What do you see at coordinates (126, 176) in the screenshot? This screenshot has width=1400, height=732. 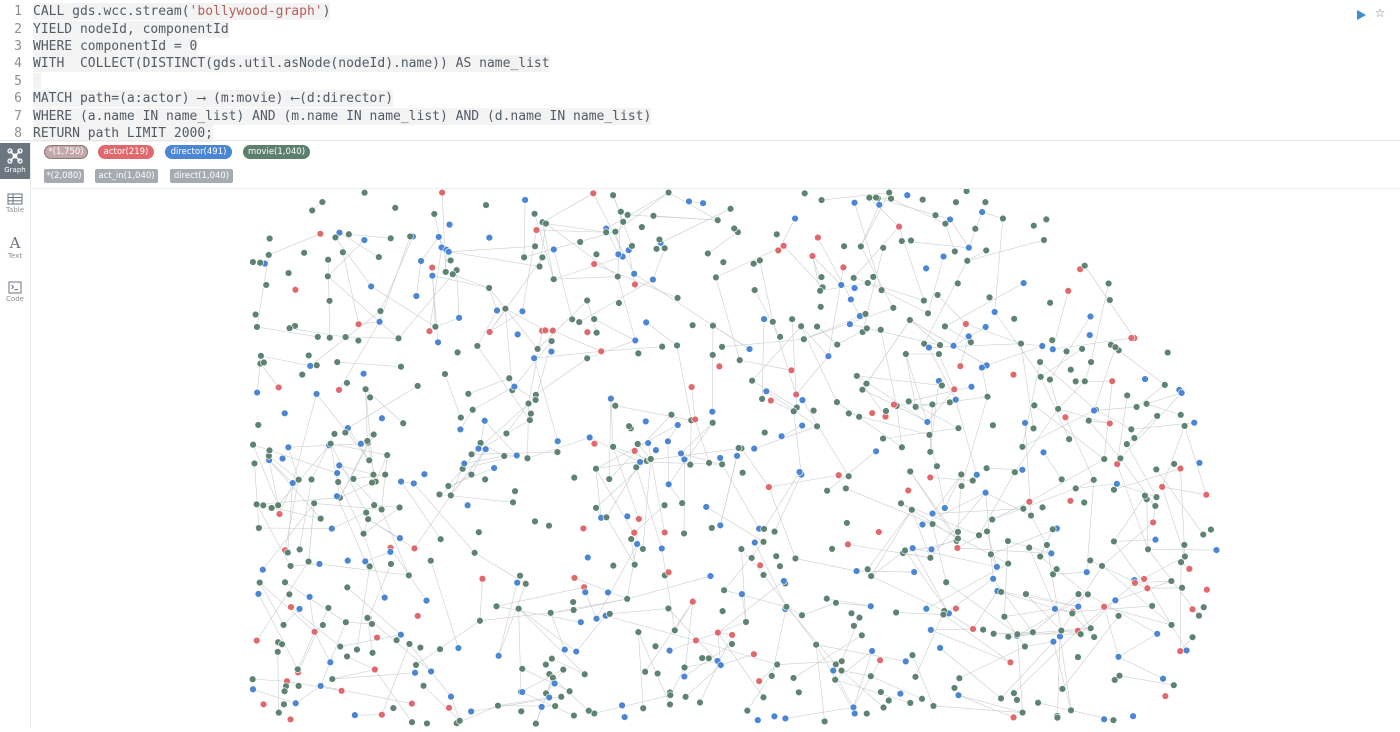 I see `legend-rel-act-in: act_in(1,040)` at bounding box center [126, 176].